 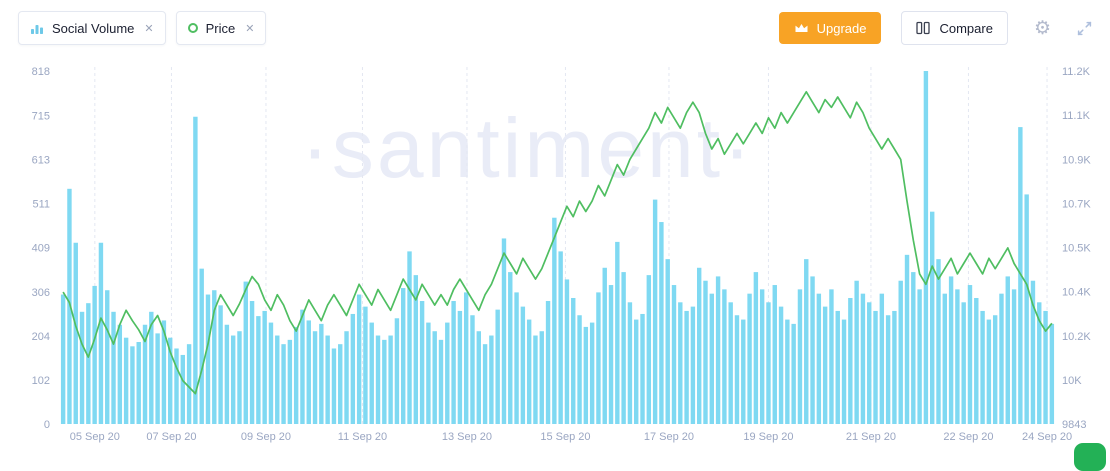 I want to click on svg-text: 24 Sep 20, so click(x=1047, y=437).